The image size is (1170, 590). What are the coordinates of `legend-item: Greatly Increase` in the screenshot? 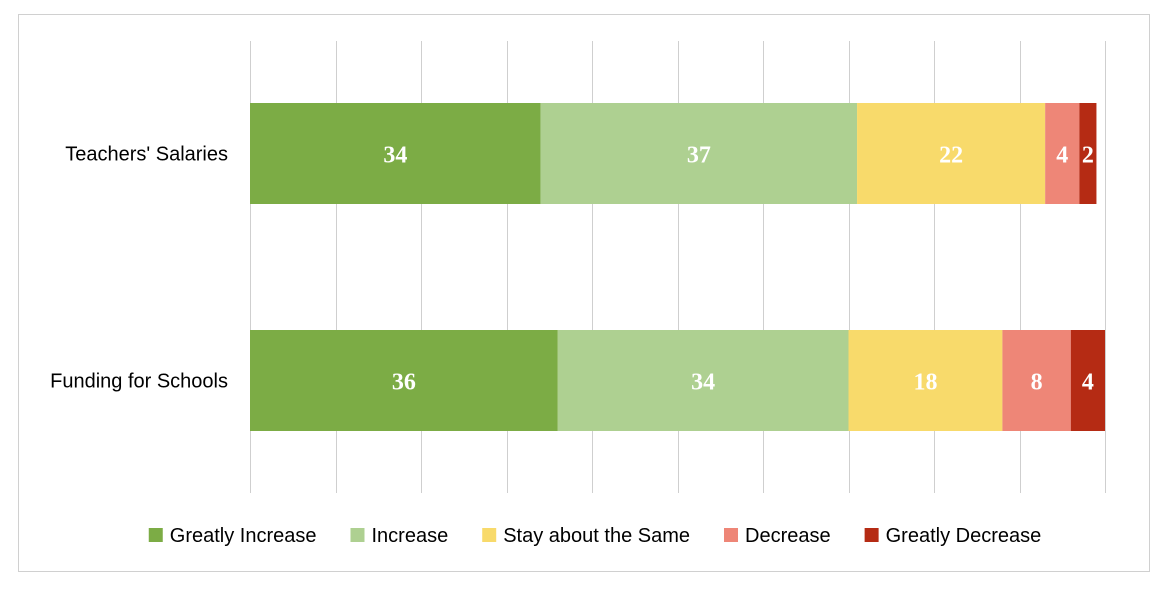 It's located at (232, 536).